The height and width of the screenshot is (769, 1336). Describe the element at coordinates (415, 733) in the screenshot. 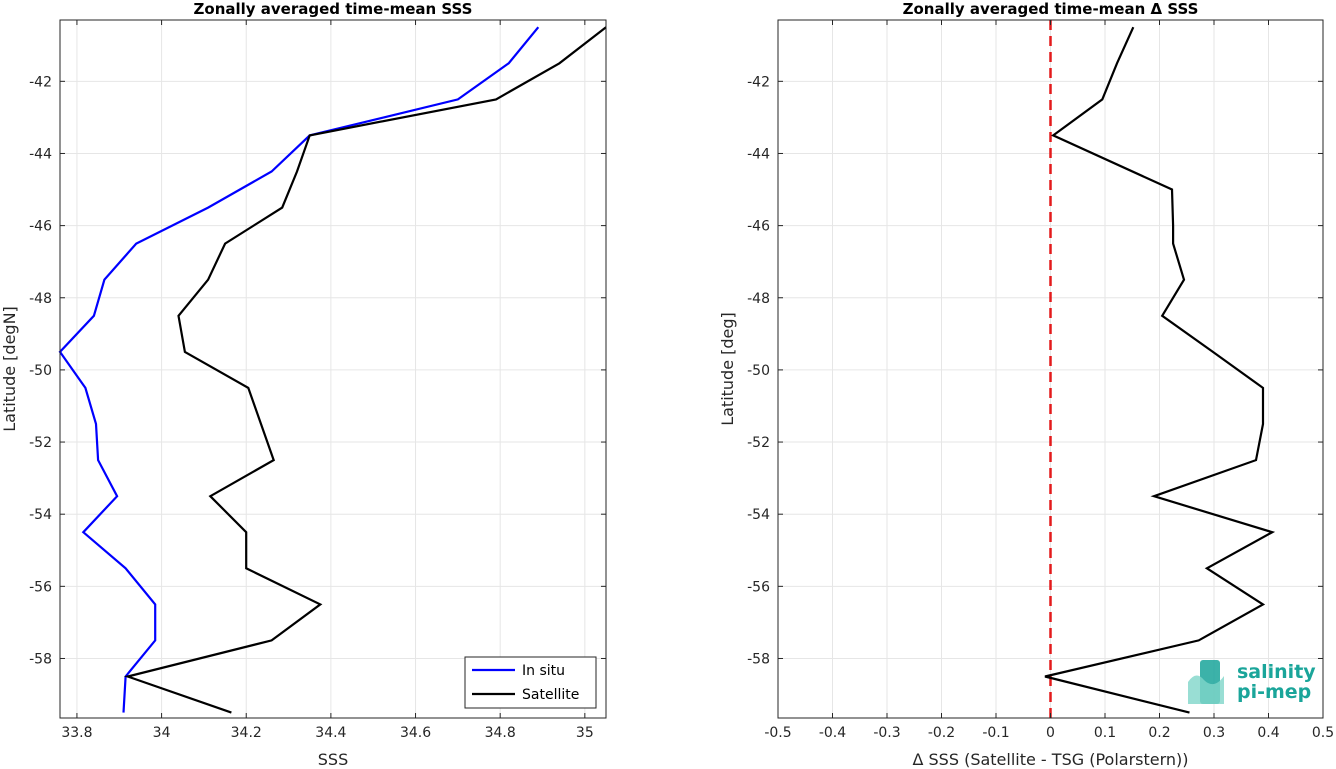

I see `x-tick-label: 34.6` at that location.